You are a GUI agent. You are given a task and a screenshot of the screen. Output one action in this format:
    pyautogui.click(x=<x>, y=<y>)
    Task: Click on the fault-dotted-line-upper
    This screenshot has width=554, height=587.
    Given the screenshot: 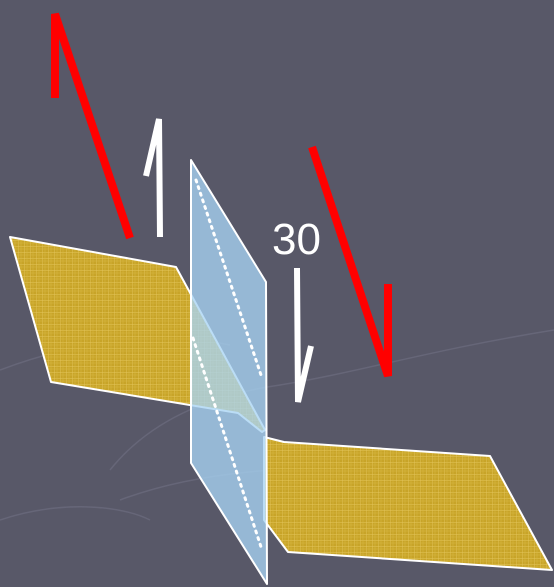 What is the action you would take?
    pyautogui.click(x=229, y=279)
    